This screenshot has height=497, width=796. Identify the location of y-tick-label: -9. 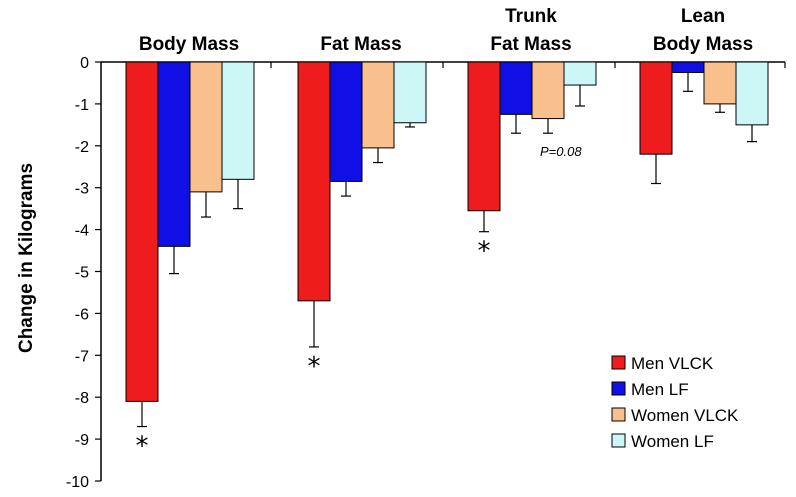
(82, 440).